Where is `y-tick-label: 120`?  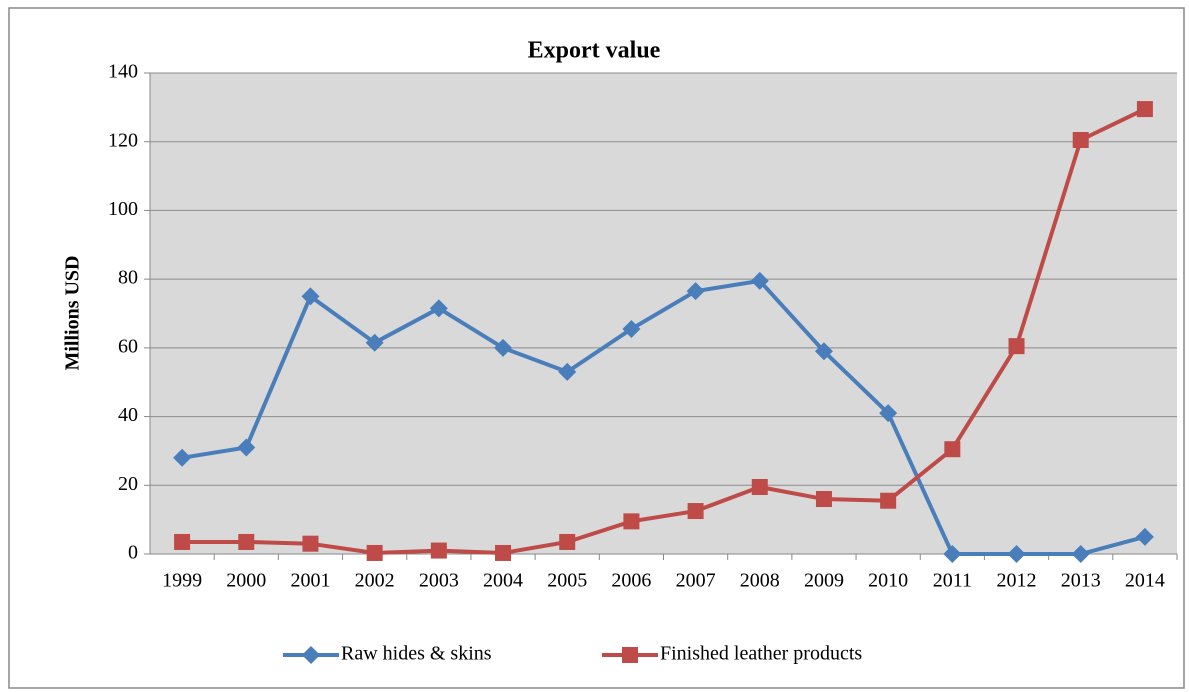 y-tick-label: 120 is located at coordinates (123, 140).